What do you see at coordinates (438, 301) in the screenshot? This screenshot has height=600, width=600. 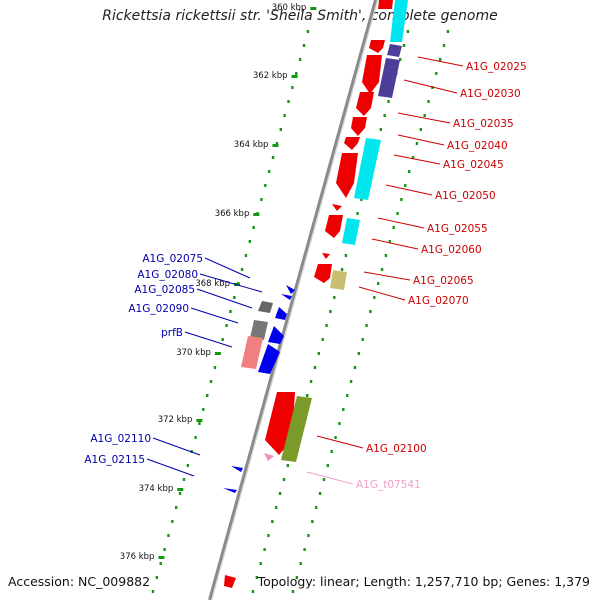 I see `gene-label-forward: A1G_02070` at bounding box center [438, 301].